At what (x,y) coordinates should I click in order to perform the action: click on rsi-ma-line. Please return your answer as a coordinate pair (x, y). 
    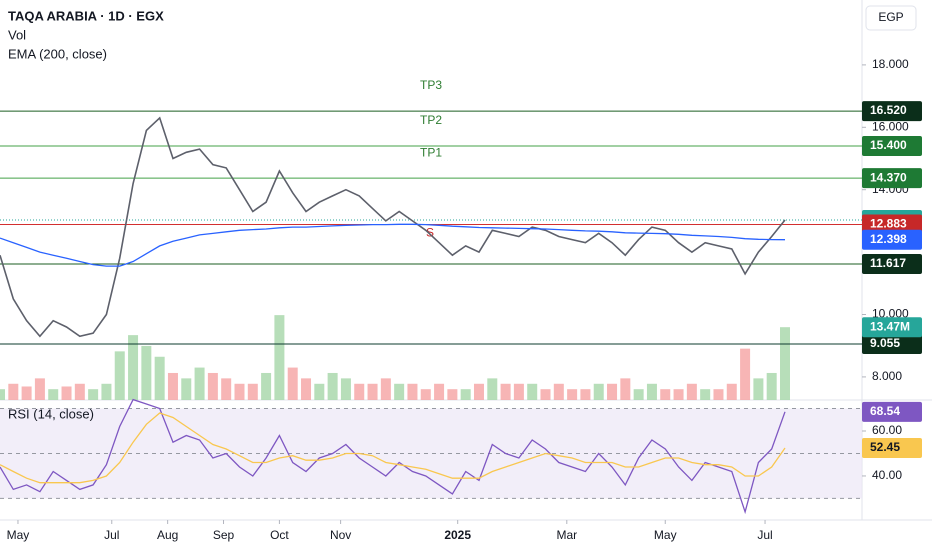
    Looking at the image, I should click on (393, 448).